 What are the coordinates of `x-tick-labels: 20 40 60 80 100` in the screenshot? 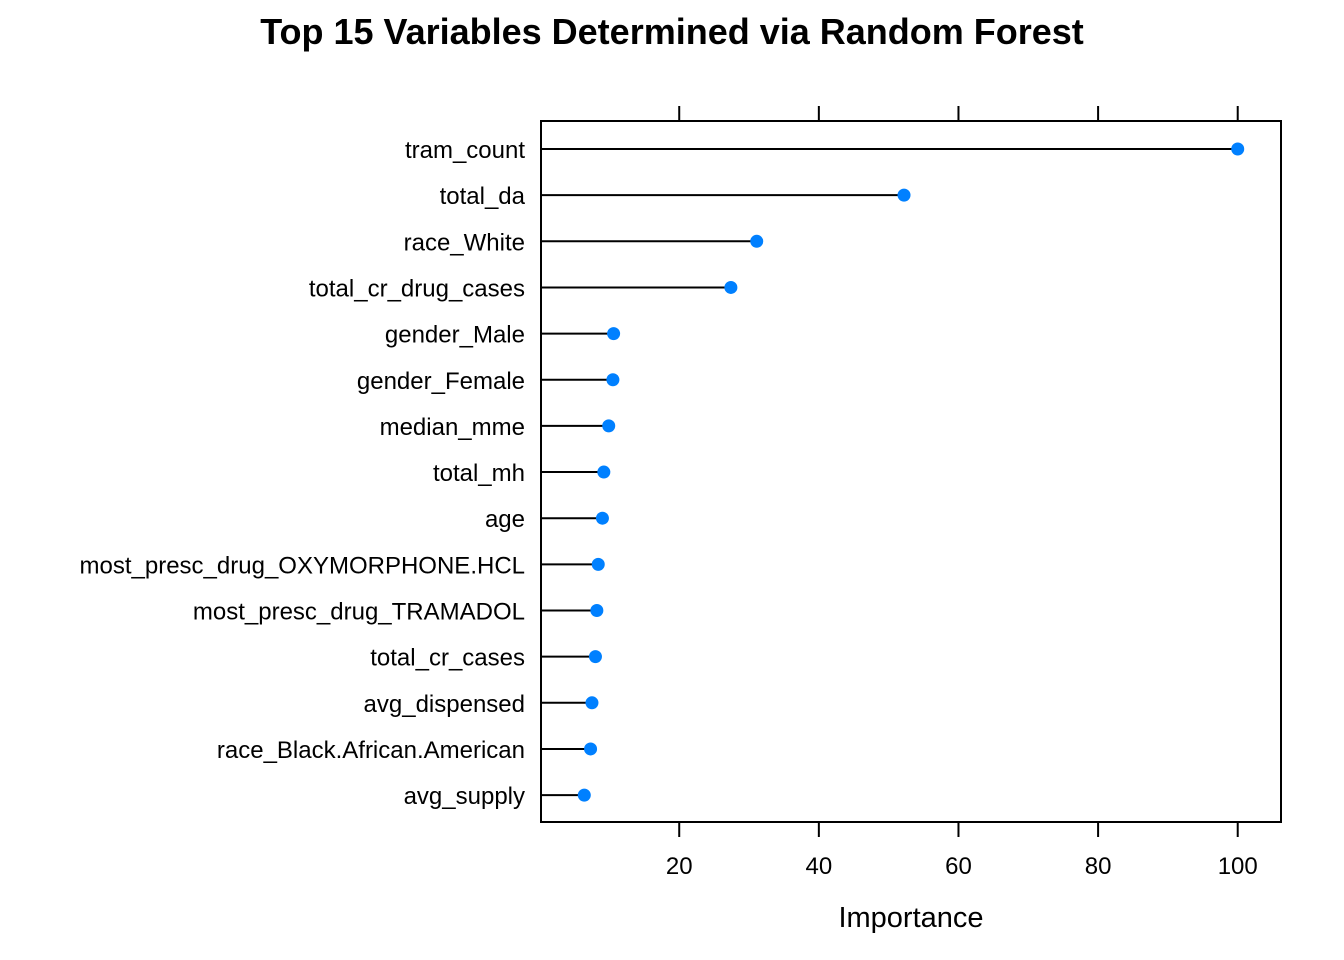 It's located at (962, 866).